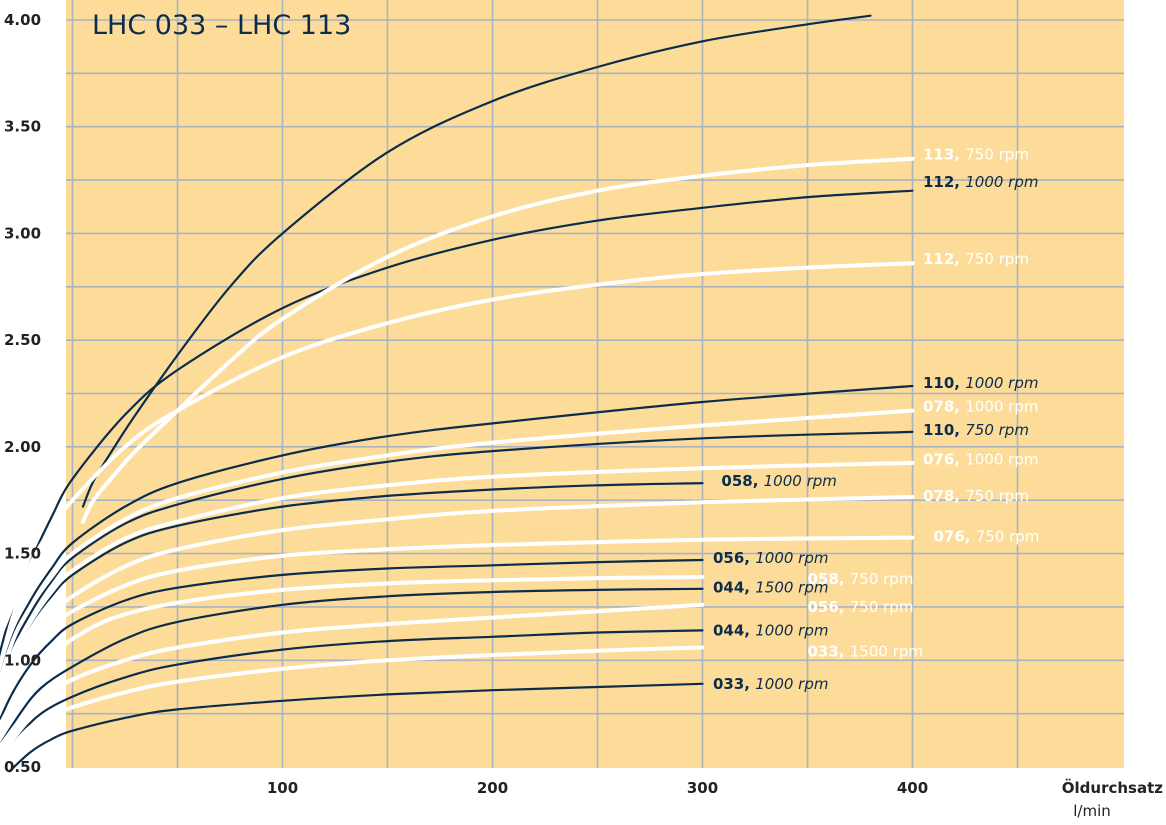 This screenshot has width=1166, height=825. I want to click on curve-label: 112, 1000 rpm, so click(980, 182).